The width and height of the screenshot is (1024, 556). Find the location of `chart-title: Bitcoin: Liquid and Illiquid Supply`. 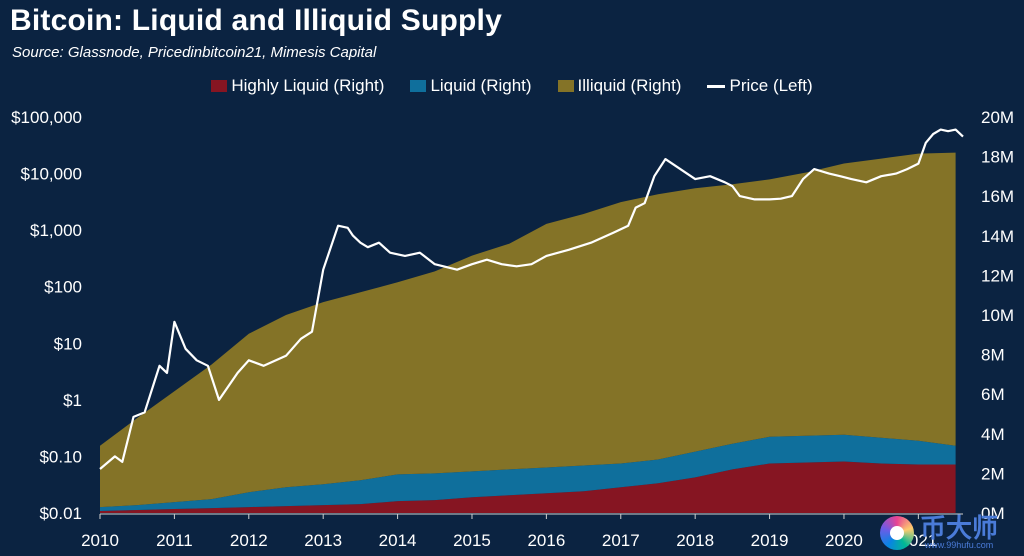

chart-title: Bitcoin: Liquid and Illiquid Supply is located at coordinates (256, 20).